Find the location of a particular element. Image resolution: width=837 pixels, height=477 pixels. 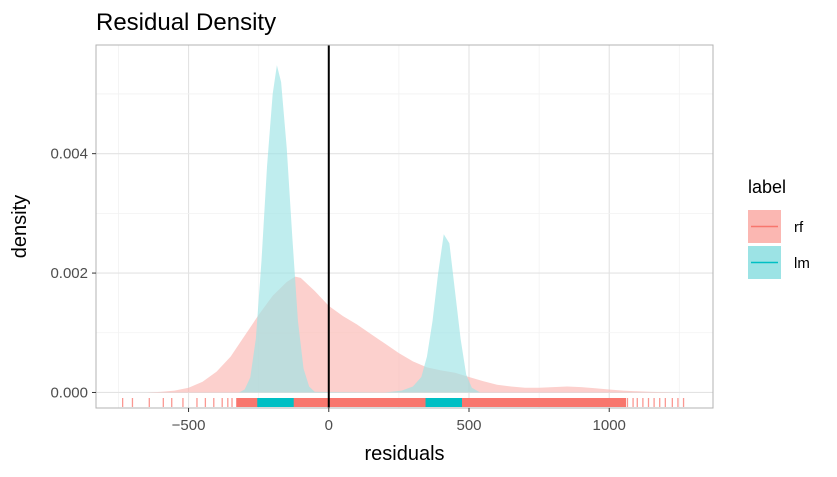

x-tick-label: 1000 is located at coordinates (609, 425).